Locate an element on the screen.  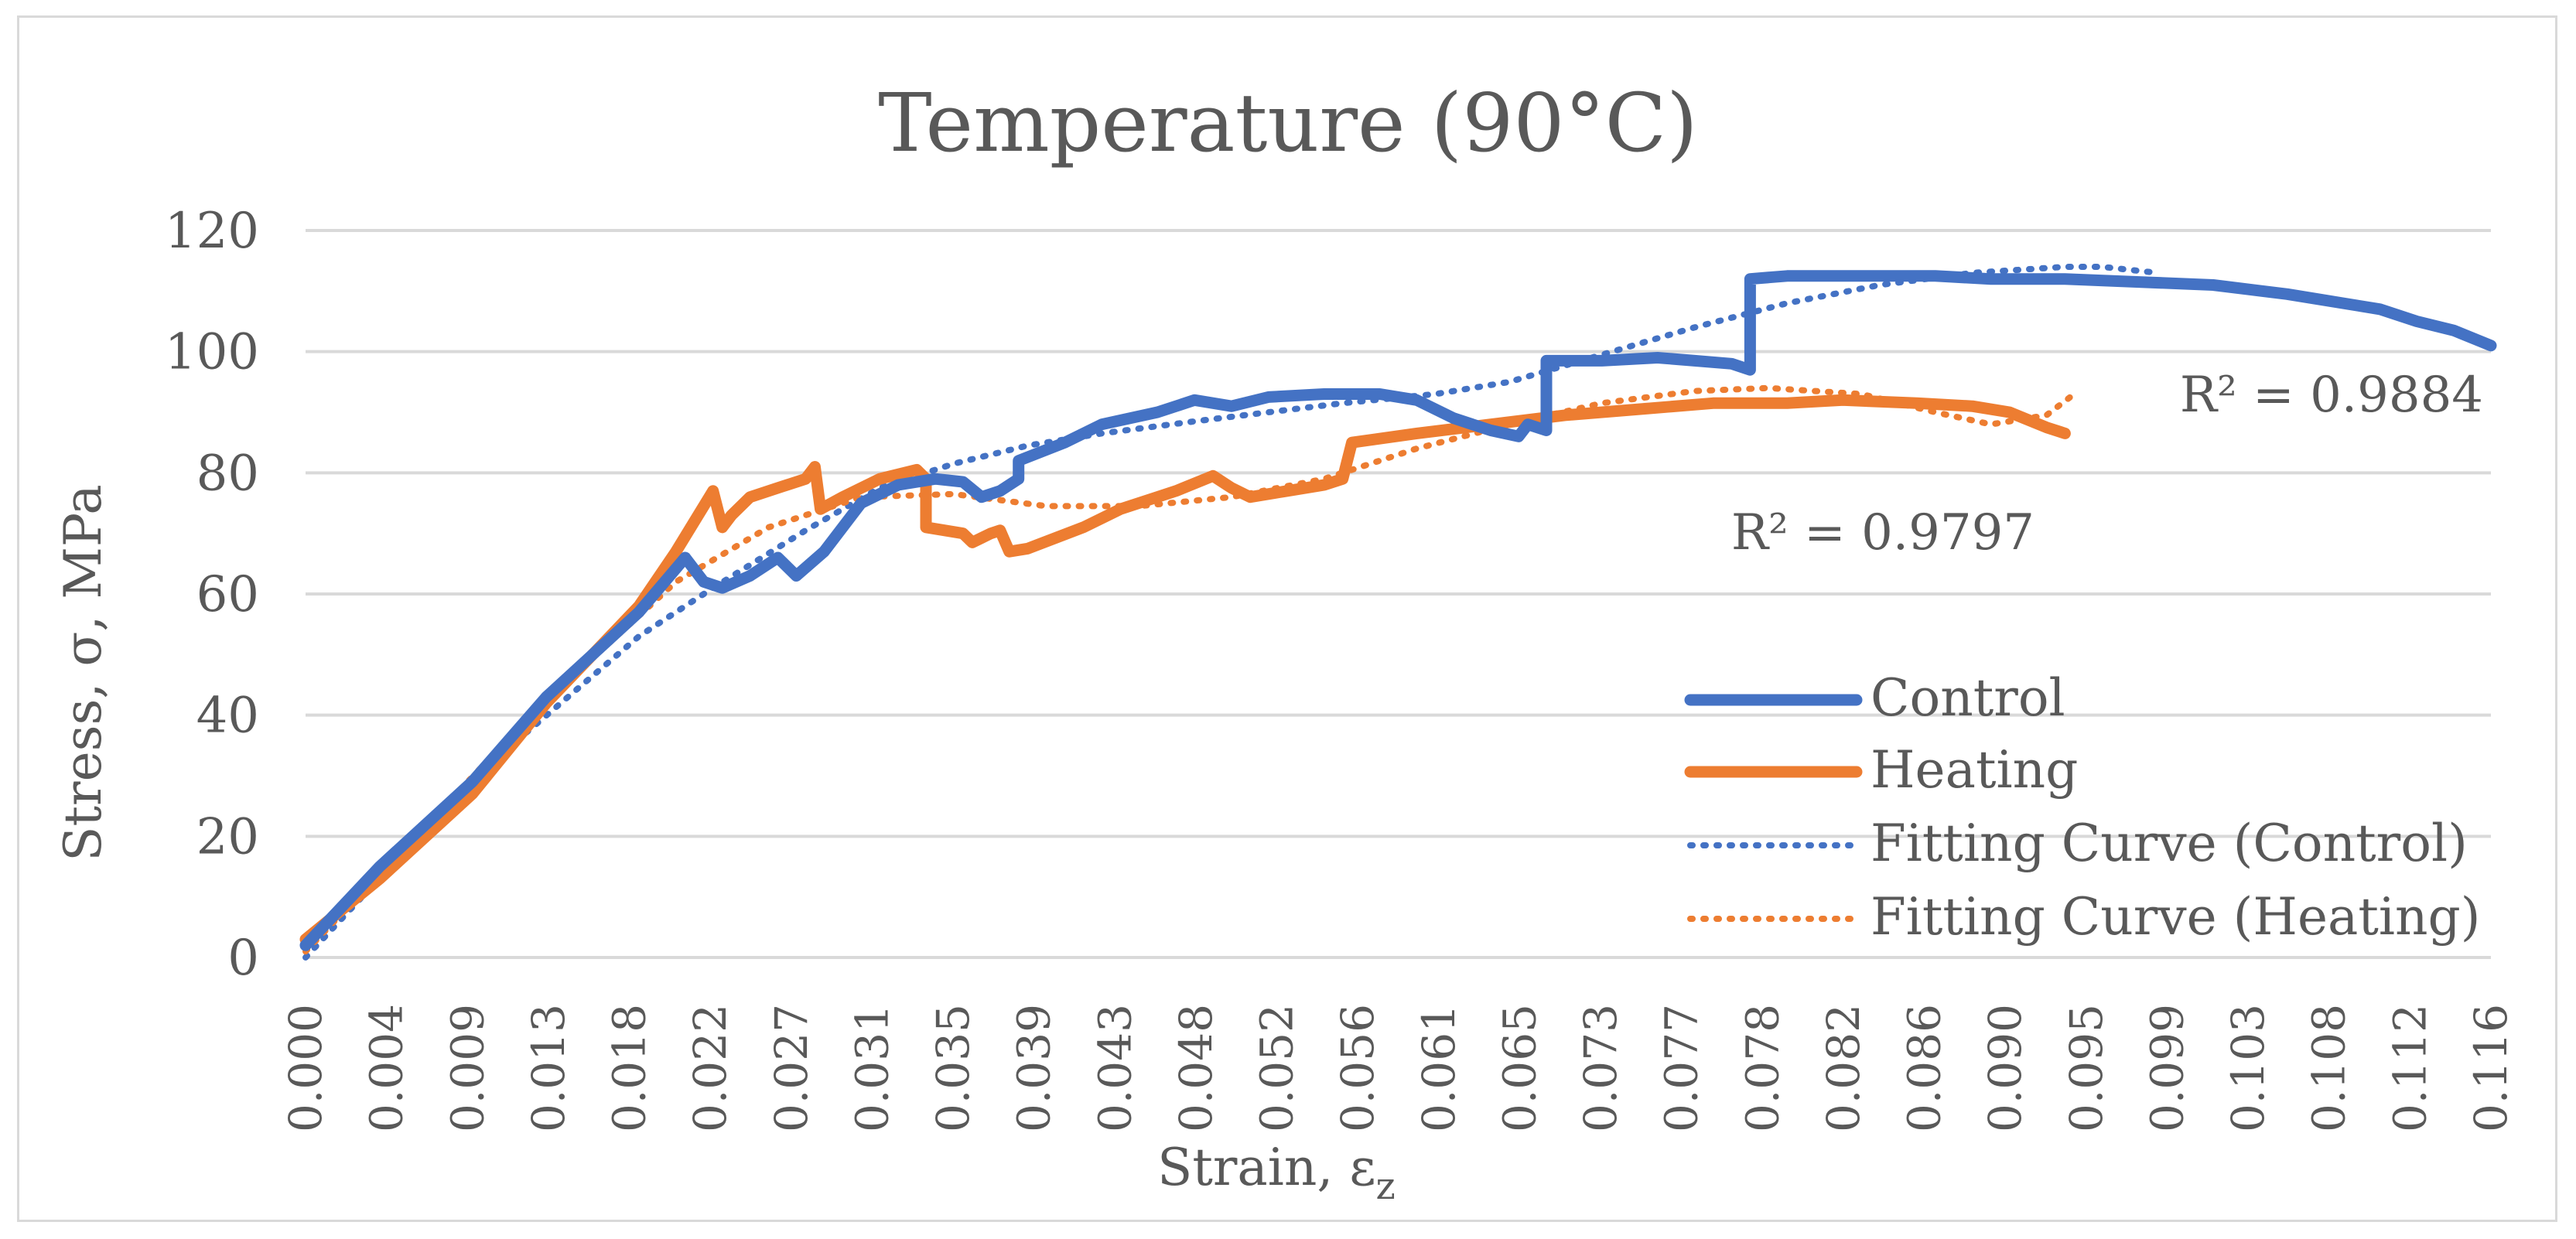
x-tick-label: 0.052 is located at coordinates (1277, 1068).